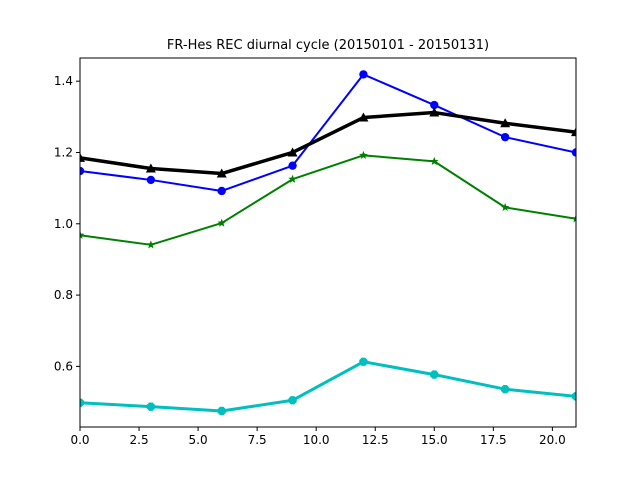 The image size is (640, 480). Describe the element at coordinates (63, 295) in the screenshot. I see `y-tick-label: 0.8` at that location.